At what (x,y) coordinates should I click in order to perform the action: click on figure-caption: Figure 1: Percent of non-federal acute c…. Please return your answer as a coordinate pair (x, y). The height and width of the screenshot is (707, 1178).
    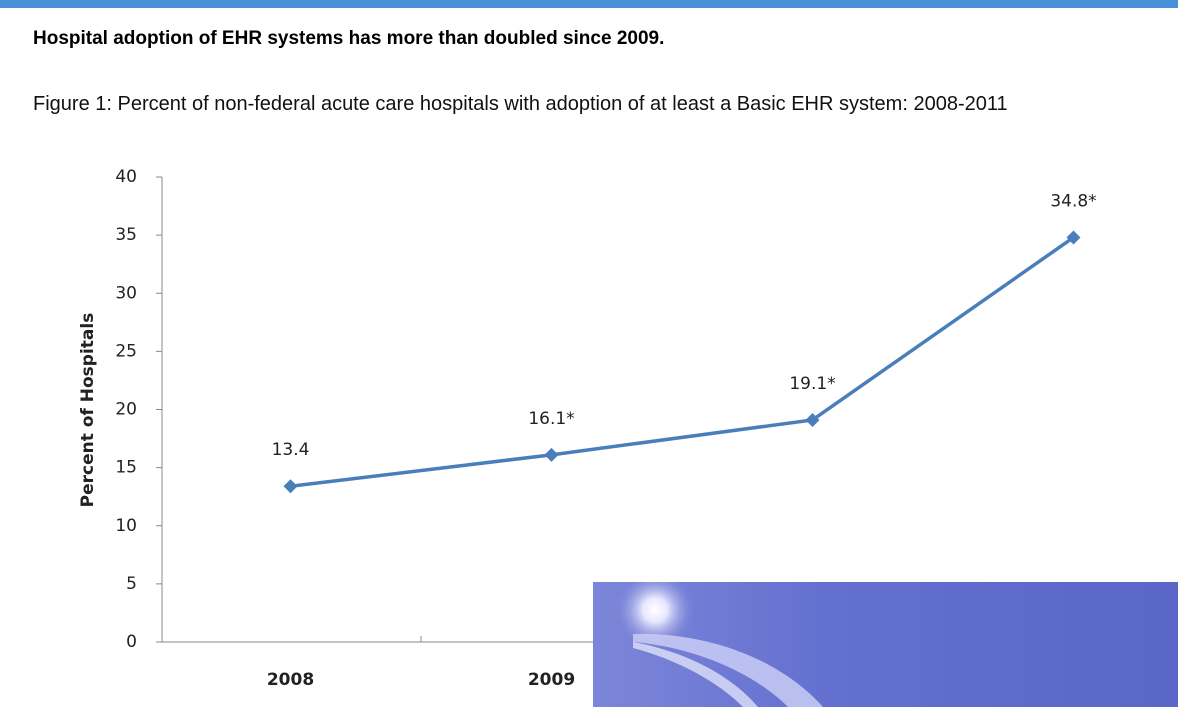
    Looking at the image, I should click on (520, 104).